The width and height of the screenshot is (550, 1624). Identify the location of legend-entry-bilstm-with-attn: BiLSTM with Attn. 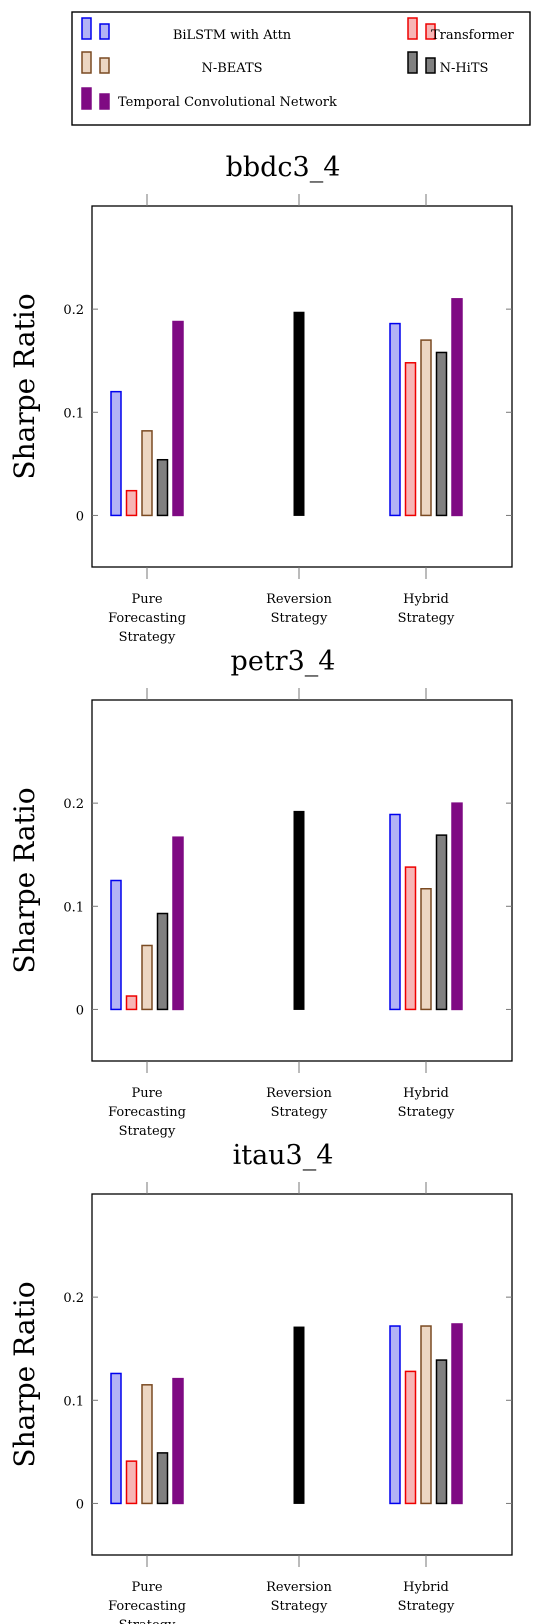
(186, 30).